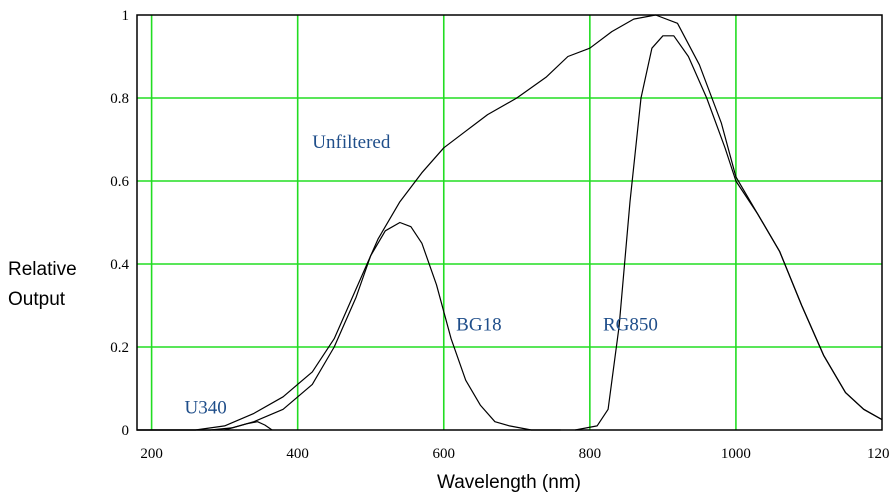  Describe the element at coordinates (119, 99) in the screenshot. I see `y-tick-label: 0.8` at that location.